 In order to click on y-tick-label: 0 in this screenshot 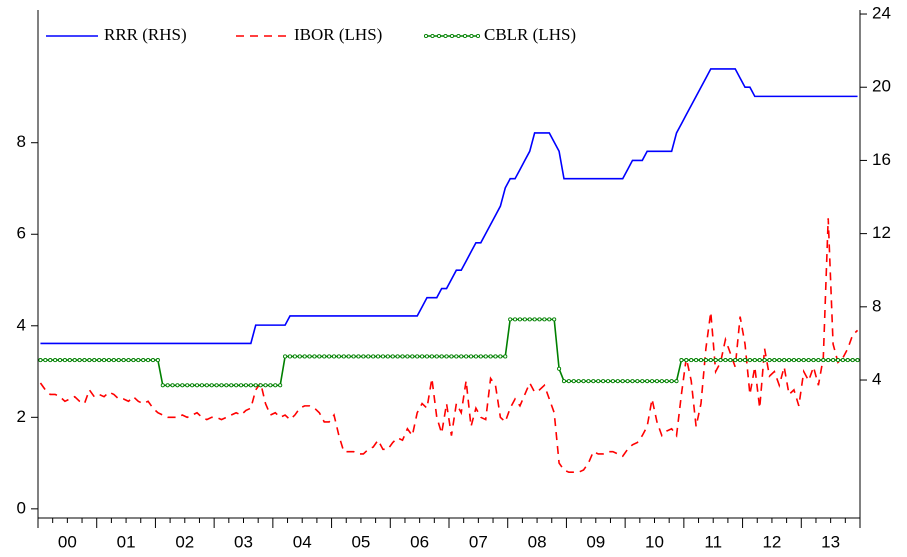, I will do `click(21, 507)`.